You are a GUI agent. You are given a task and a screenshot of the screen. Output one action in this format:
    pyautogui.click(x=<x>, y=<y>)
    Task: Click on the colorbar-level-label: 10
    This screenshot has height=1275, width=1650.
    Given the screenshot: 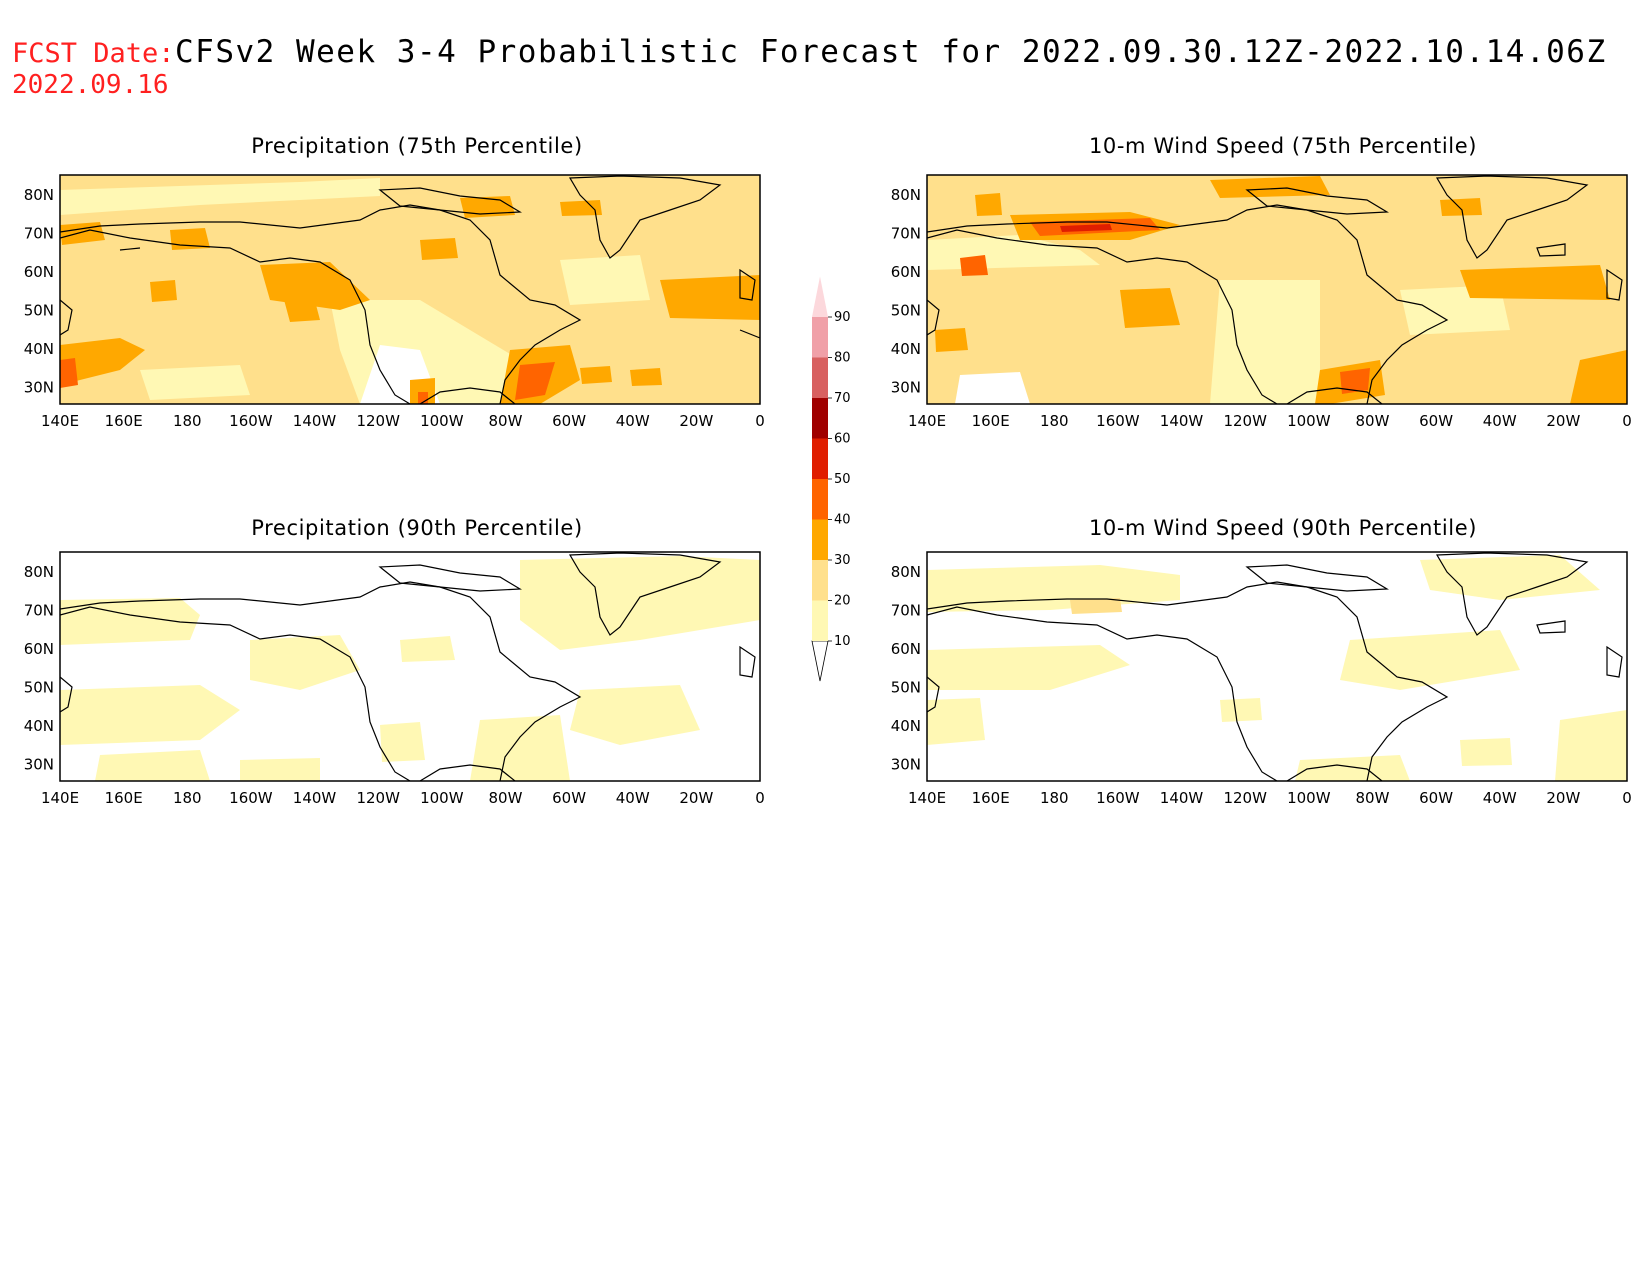 What is the action you would take?
    pyautogui.click(x=842, y=641)
    